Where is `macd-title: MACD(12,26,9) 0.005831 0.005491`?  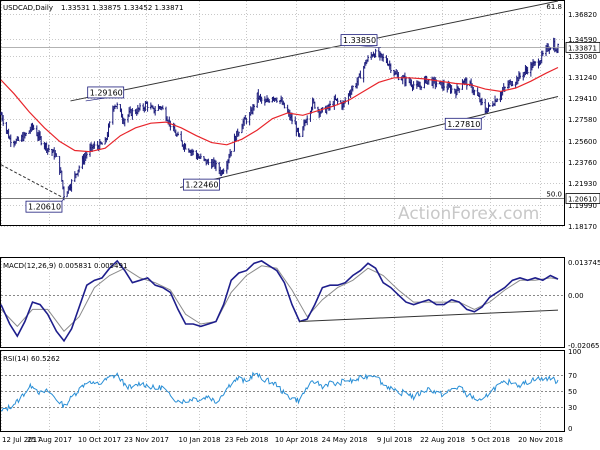
macd-title: MACD(12,26,9) 0.005831 0.005491 is located at coordinates (65, 266).